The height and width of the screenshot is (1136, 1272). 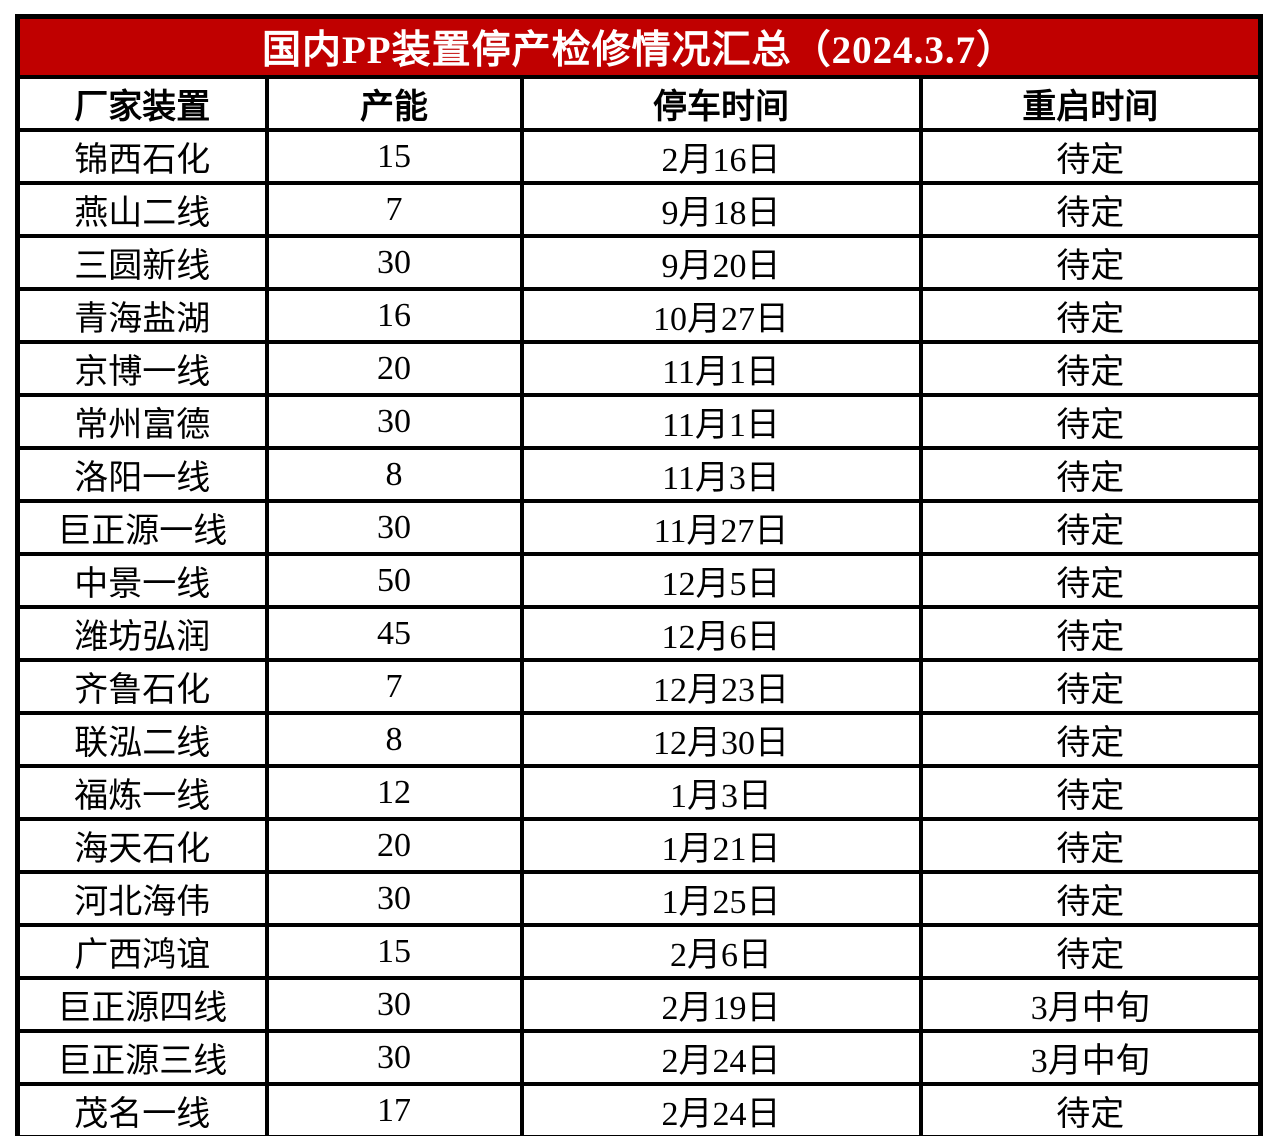 I want to click on factory-cell: 燕山二线, so click(x=142, y=209).